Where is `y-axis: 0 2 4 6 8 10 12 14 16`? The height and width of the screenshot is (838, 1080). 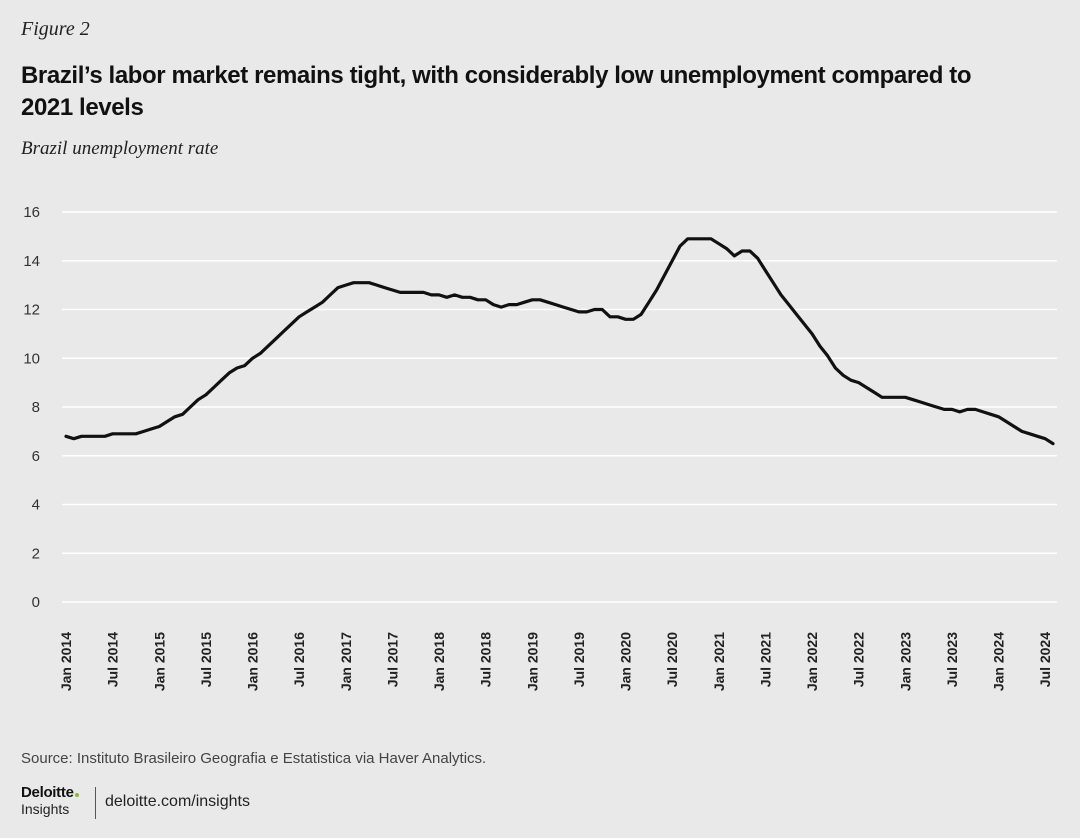
y-axis: 0 2 4 6 8 10 12 14 16 is located at coordinates (31, 407).